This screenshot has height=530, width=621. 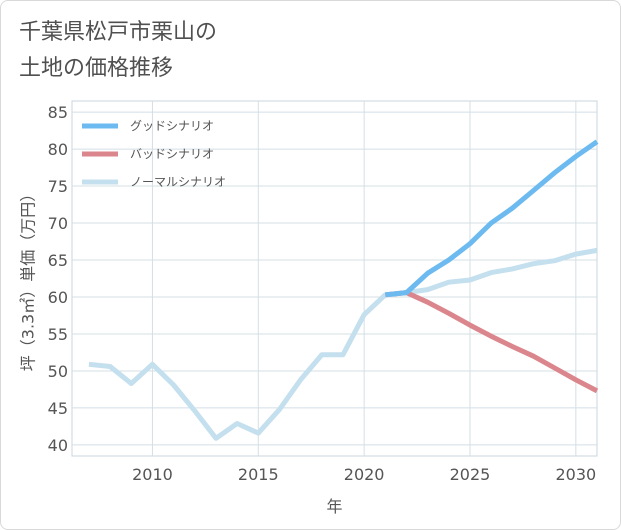 I want to click on legend-label: ノーマルシナリオ, so click(x=178, y=182).